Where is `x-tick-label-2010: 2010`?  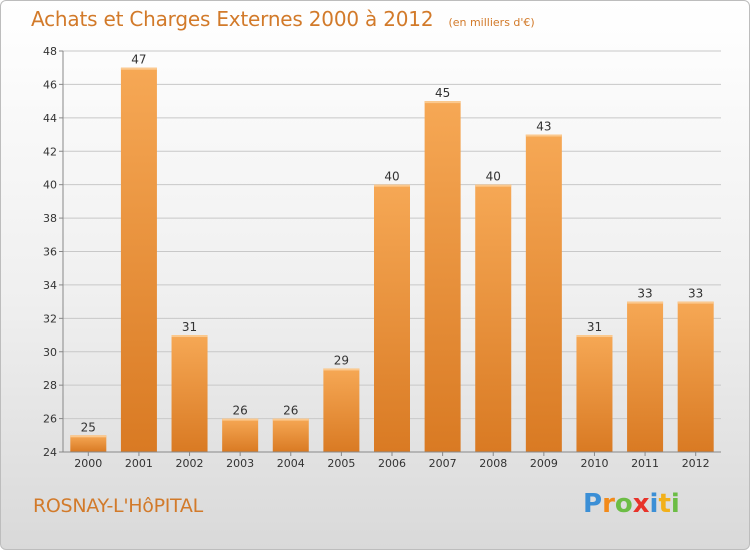
x-tick-label-2010: 2010 is located at coordinates (594, 463).